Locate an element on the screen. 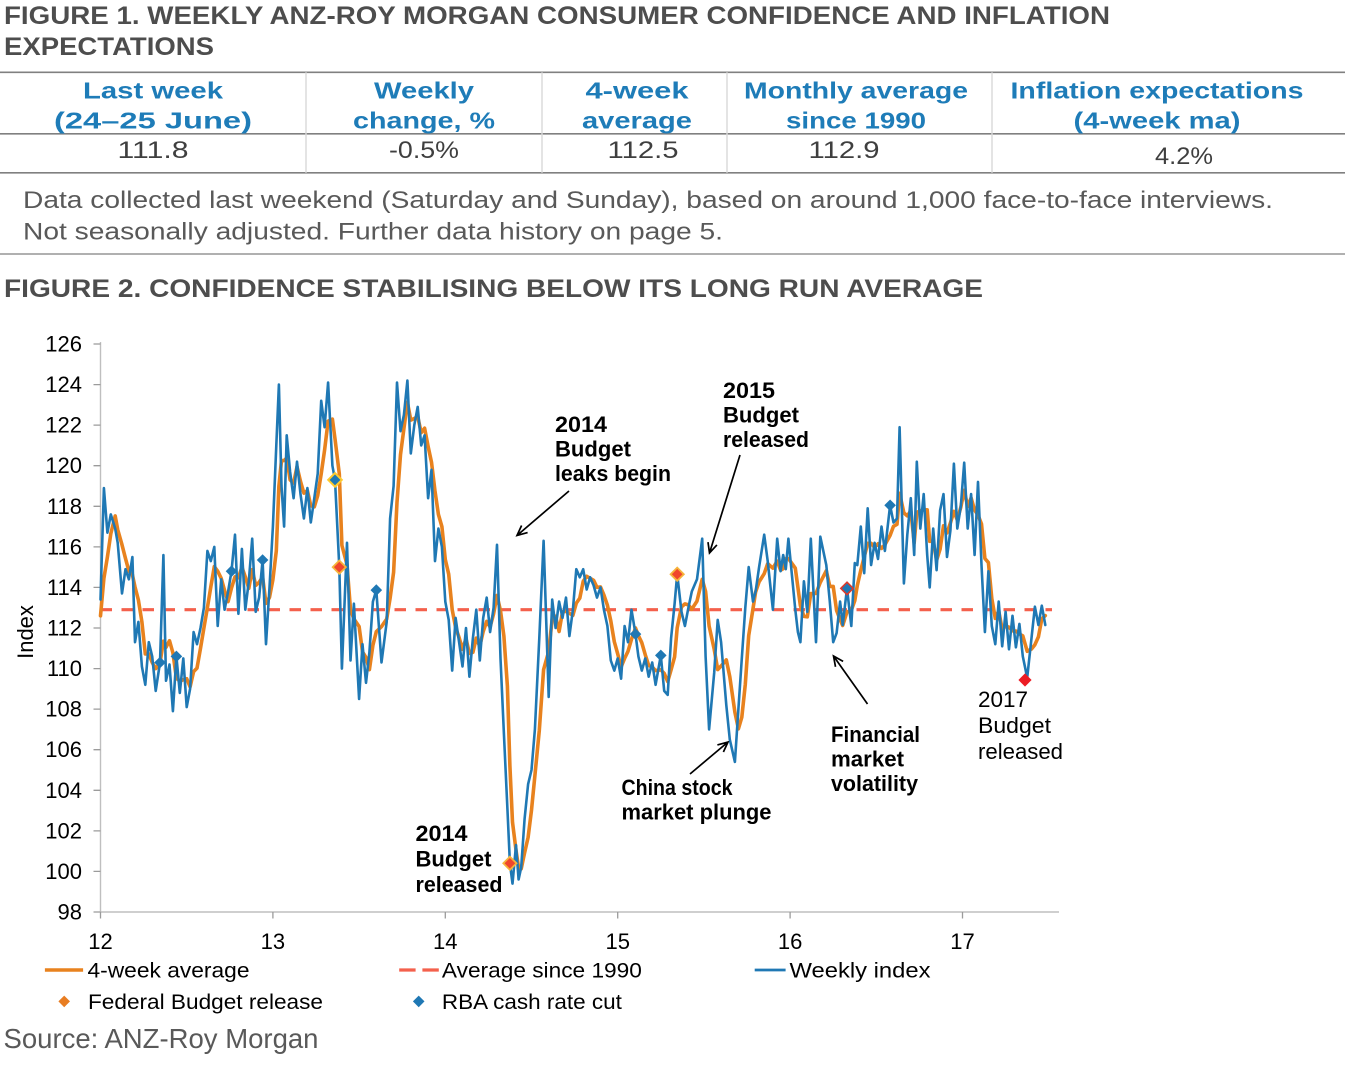  svg-text: average is located at coordinates (637, 121).